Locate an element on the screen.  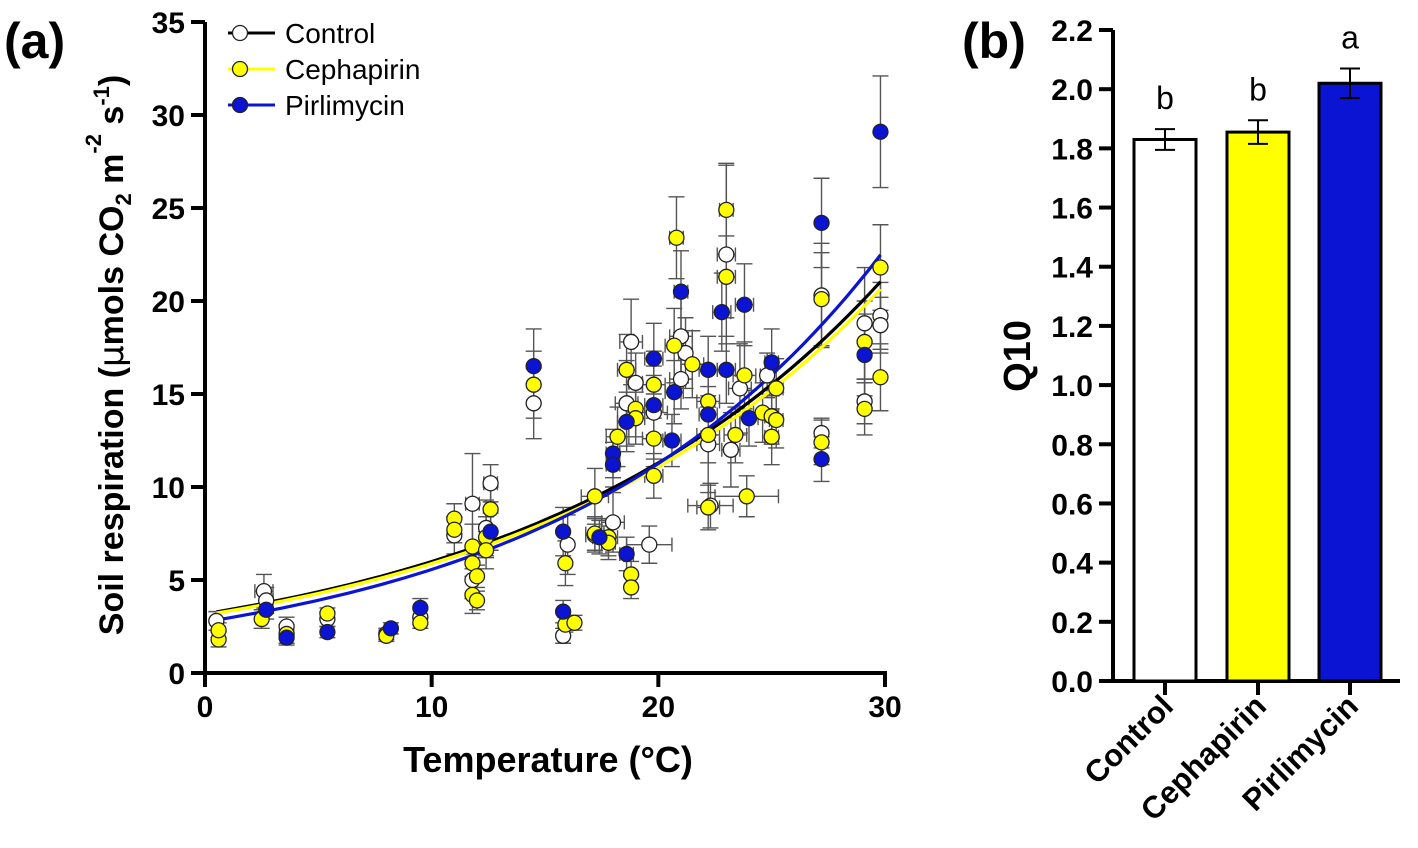
x-tick-label: 10 is located at coordinates (431, 707).